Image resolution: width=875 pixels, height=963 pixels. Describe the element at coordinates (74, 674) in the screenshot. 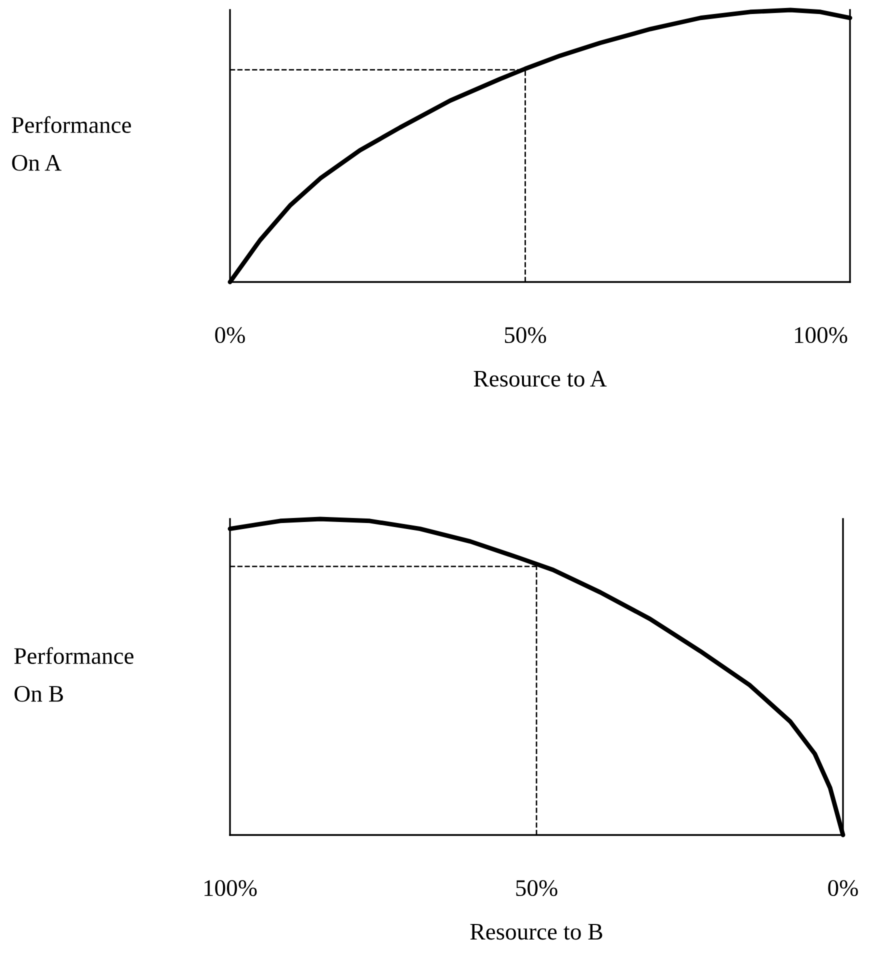

I see `y-axis-title: Performance On B` at that location.